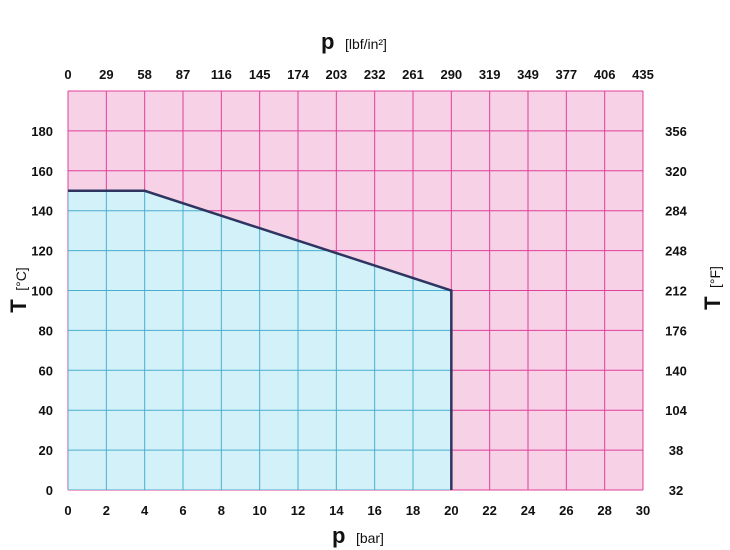 This screenshot has height=550, width=730. Describe the element at coordinates (712, 303) in the screenshot. I see `right-axis-symbol: T` at that location.